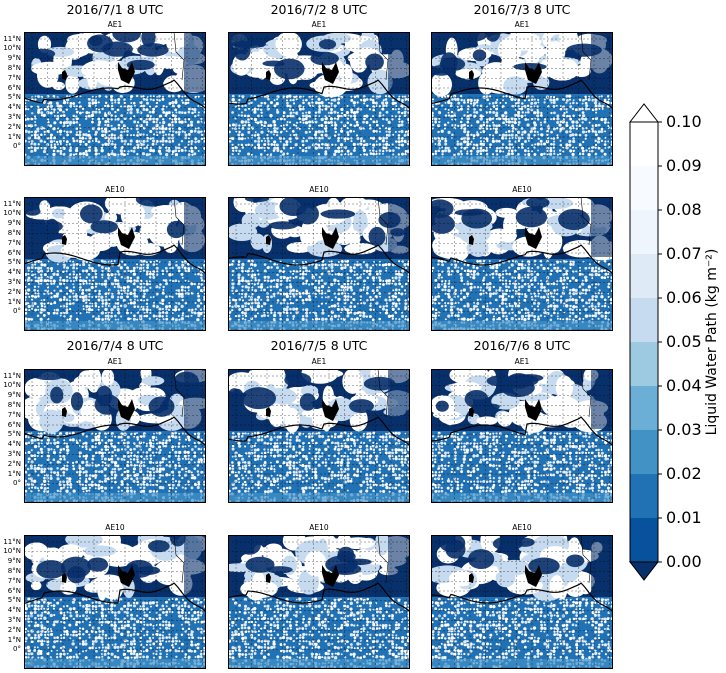 Image resolution: width=726 pixels, height=673 pixels. What do you see at coordinates (684, 209) in the screenshot?
I see `colorbar-tick-label: 0.08` at bounding box center [684, 209].